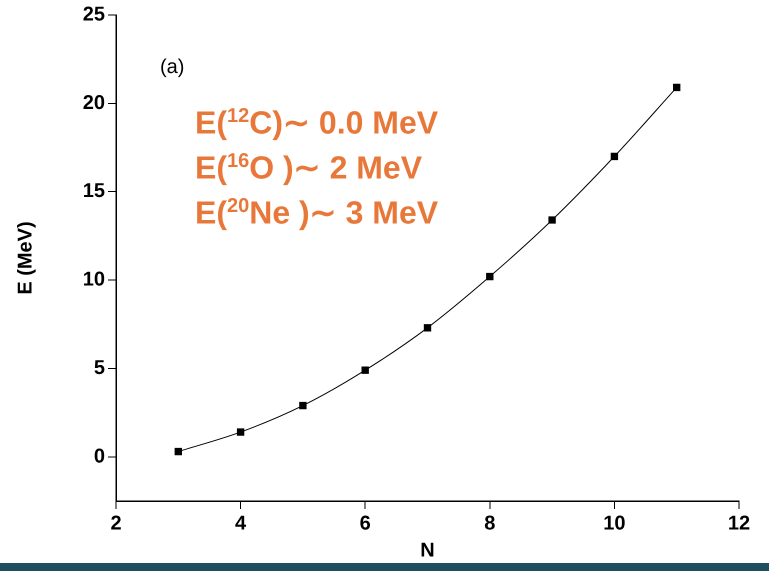 This screenshot has width=769, height=571. What do you see at coordinates (739, 523) in the screenshot?
I see `x-tick-label: 12` at bounding box center [739, 523].